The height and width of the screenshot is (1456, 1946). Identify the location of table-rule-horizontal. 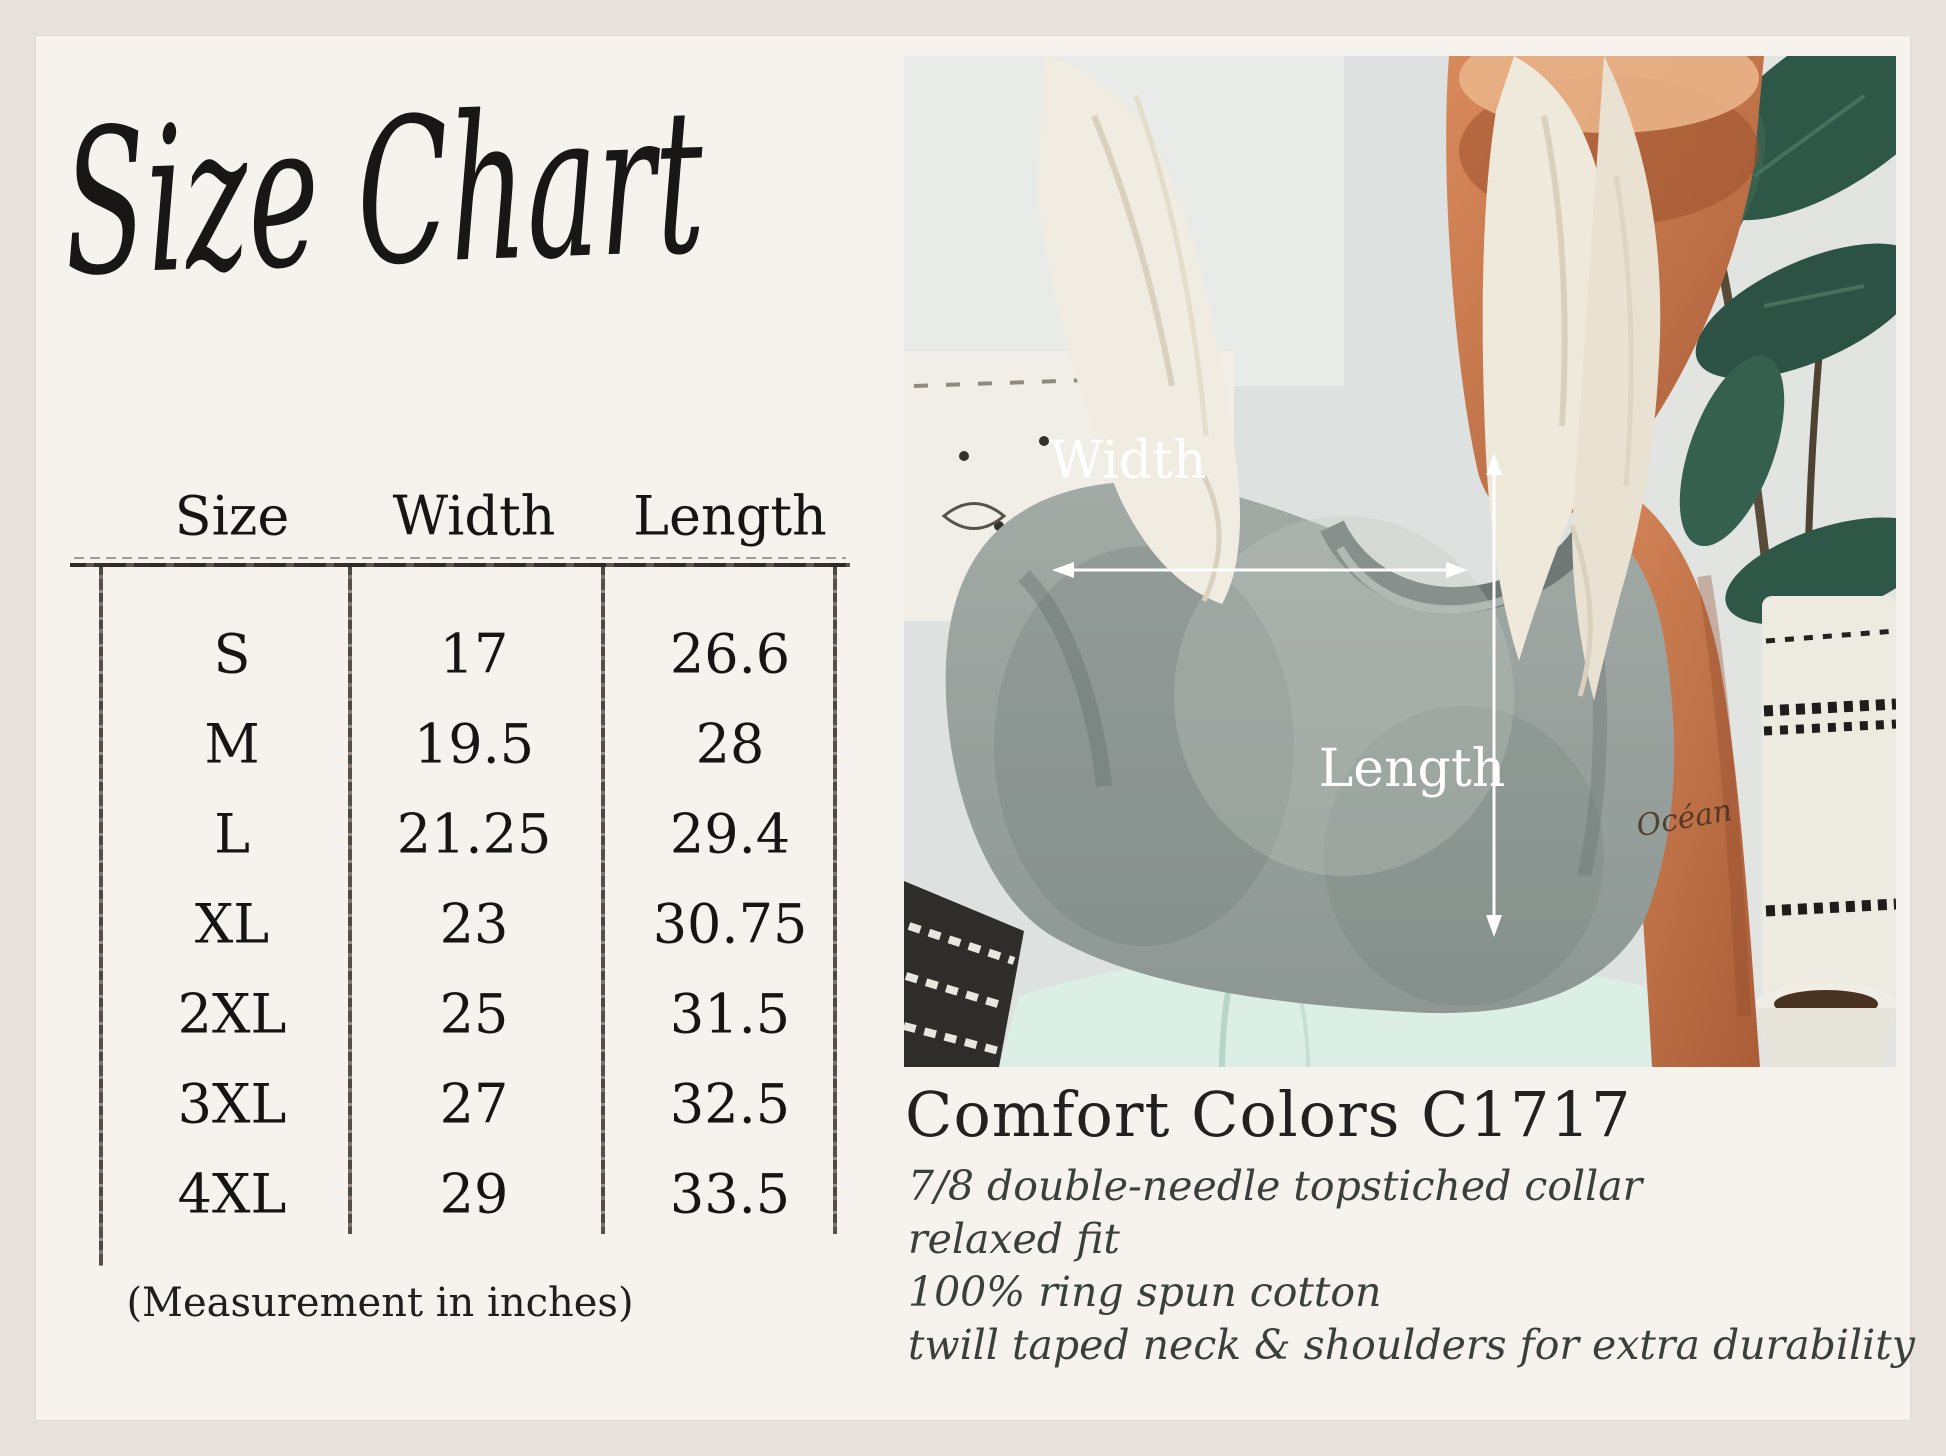
(460, 562).